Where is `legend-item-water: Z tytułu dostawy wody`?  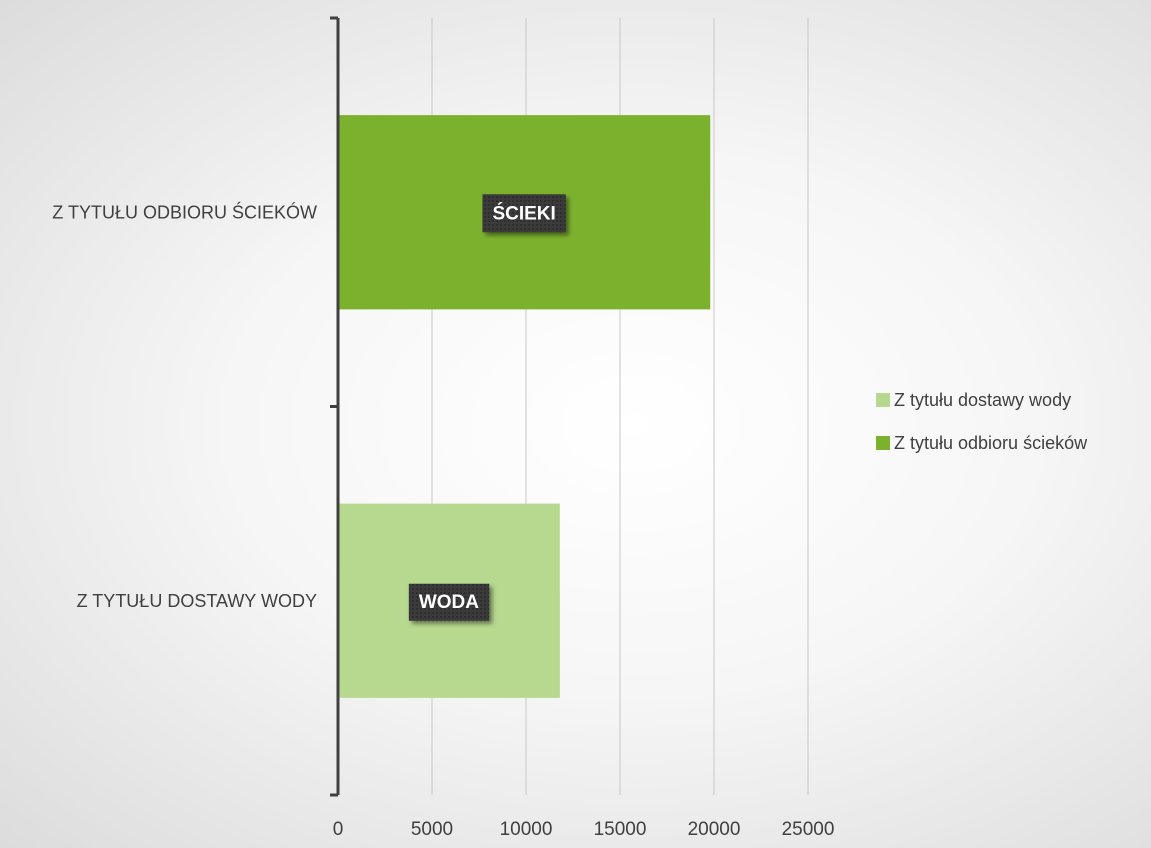
legend-item-water: Z tytułu dostawy wody is located at coordinates (981, 400).